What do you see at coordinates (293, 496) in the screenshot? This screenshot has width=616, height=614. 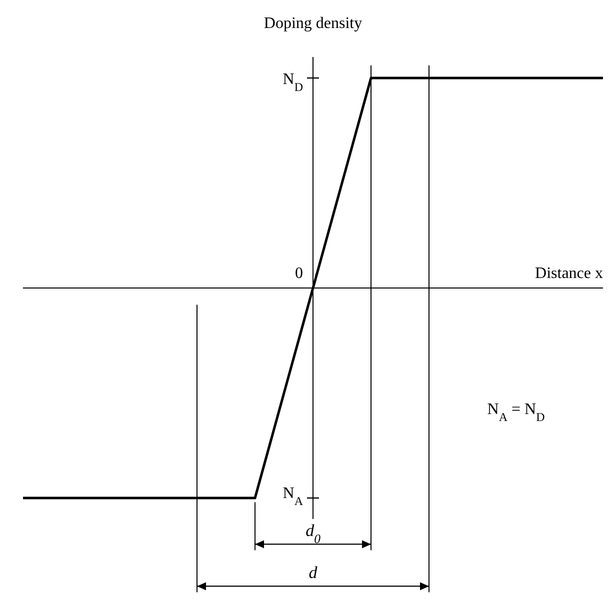 I see `annotation: N$_{A}$` at bounding box center [293, 496].